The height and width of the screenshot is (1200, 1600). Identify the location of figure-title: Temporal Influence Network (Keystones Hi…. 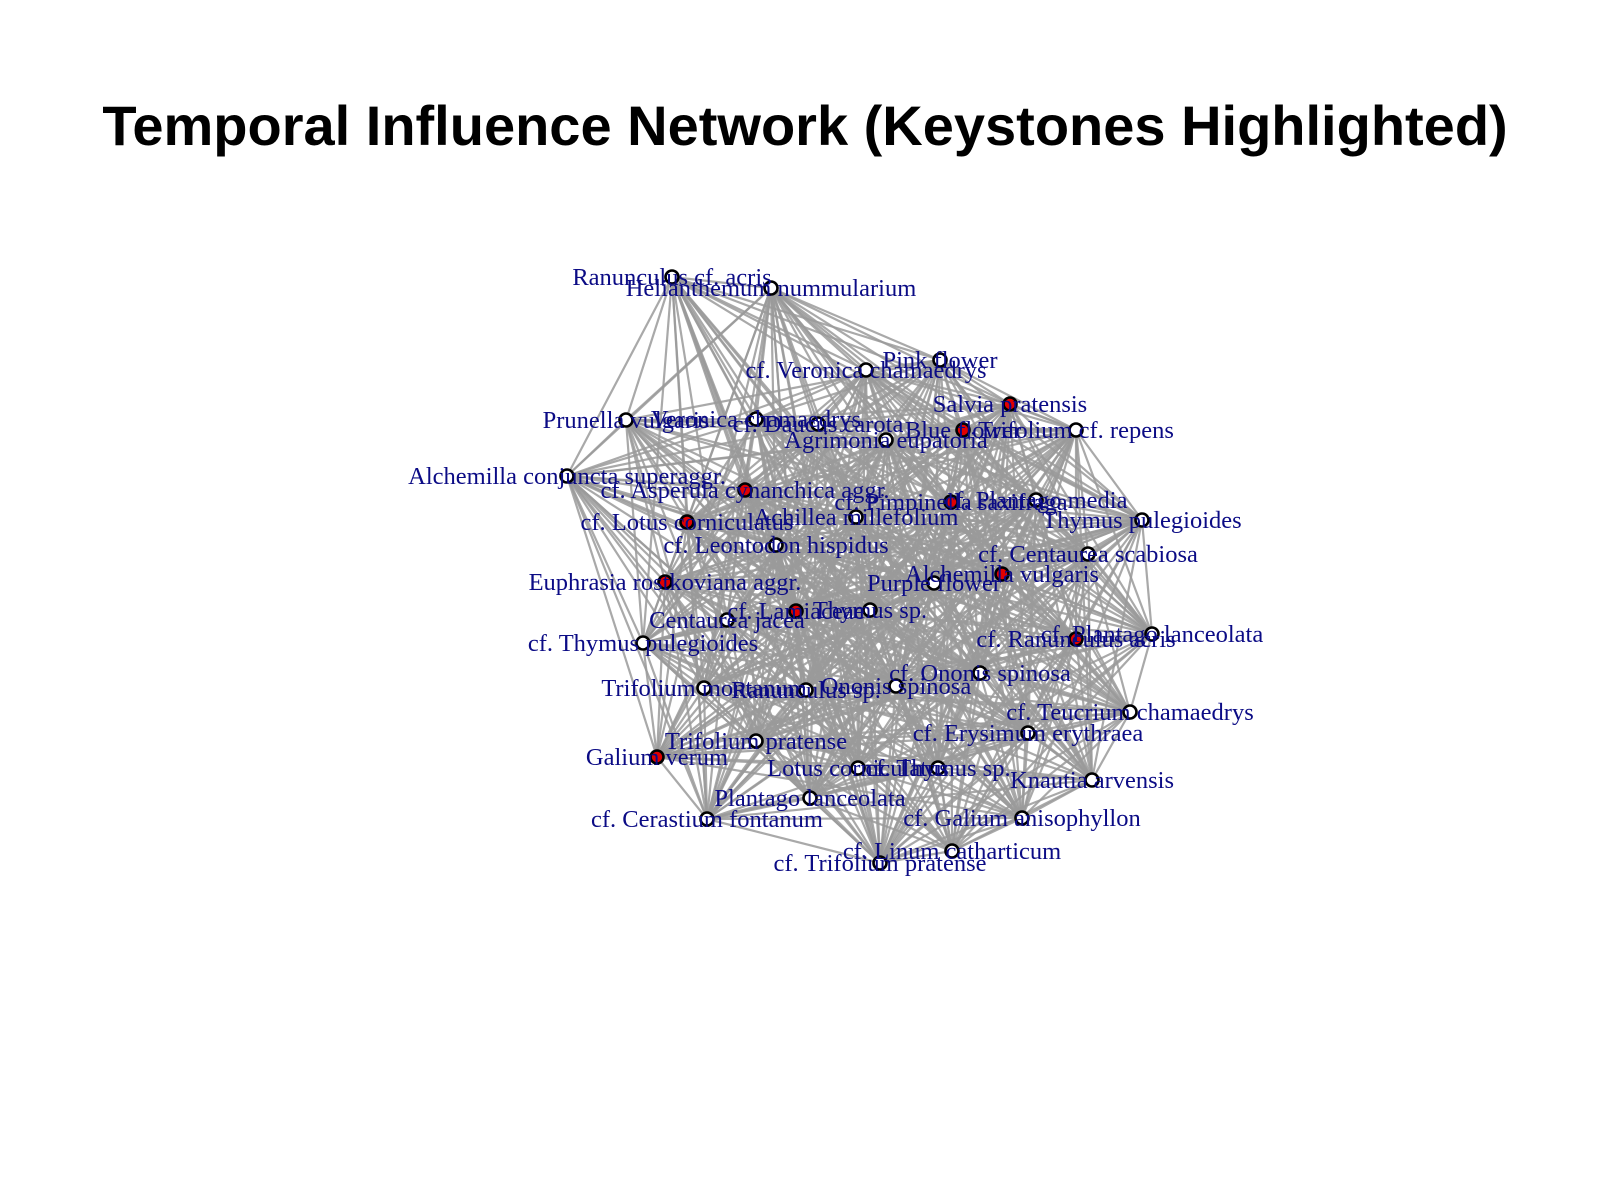
(804, 125).